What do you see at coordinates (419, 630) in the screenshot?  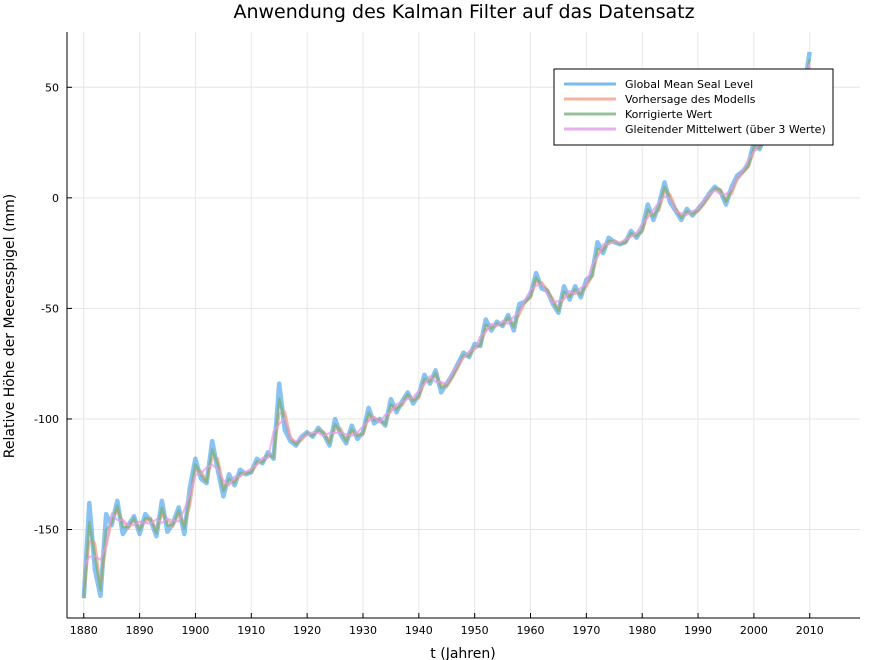 I see `x-tick-label: 1940` at bounding box center [419, 630].